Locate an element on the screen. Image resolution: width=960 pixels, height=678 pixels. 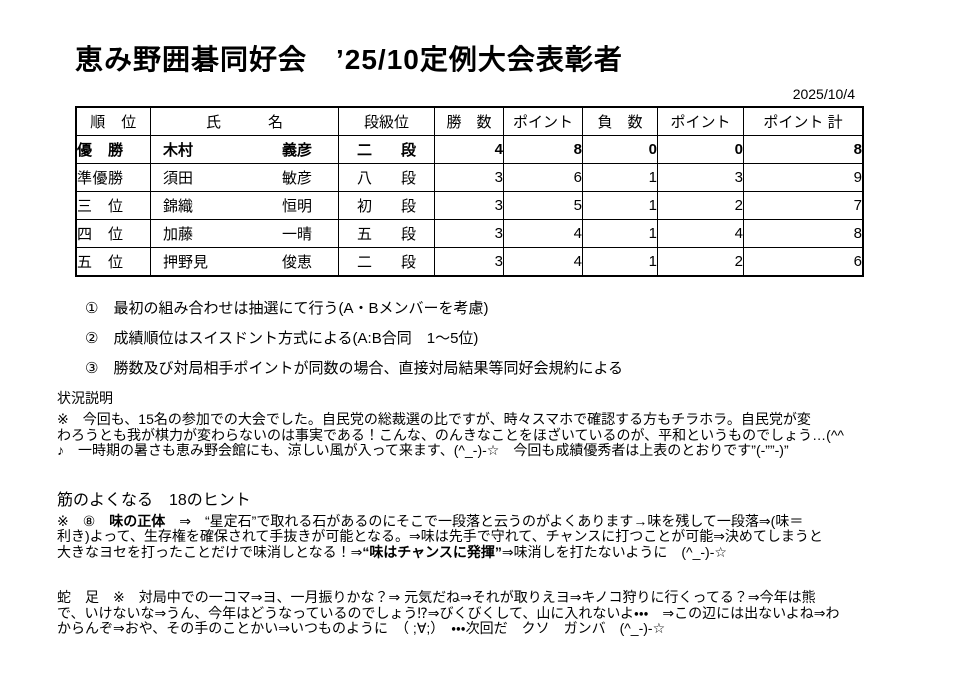
rule-item-3: ③ 勝数及び対局相手ポイントが同数の場合、直接対局結果等同好会規約による is located at coordinates (354, 368).